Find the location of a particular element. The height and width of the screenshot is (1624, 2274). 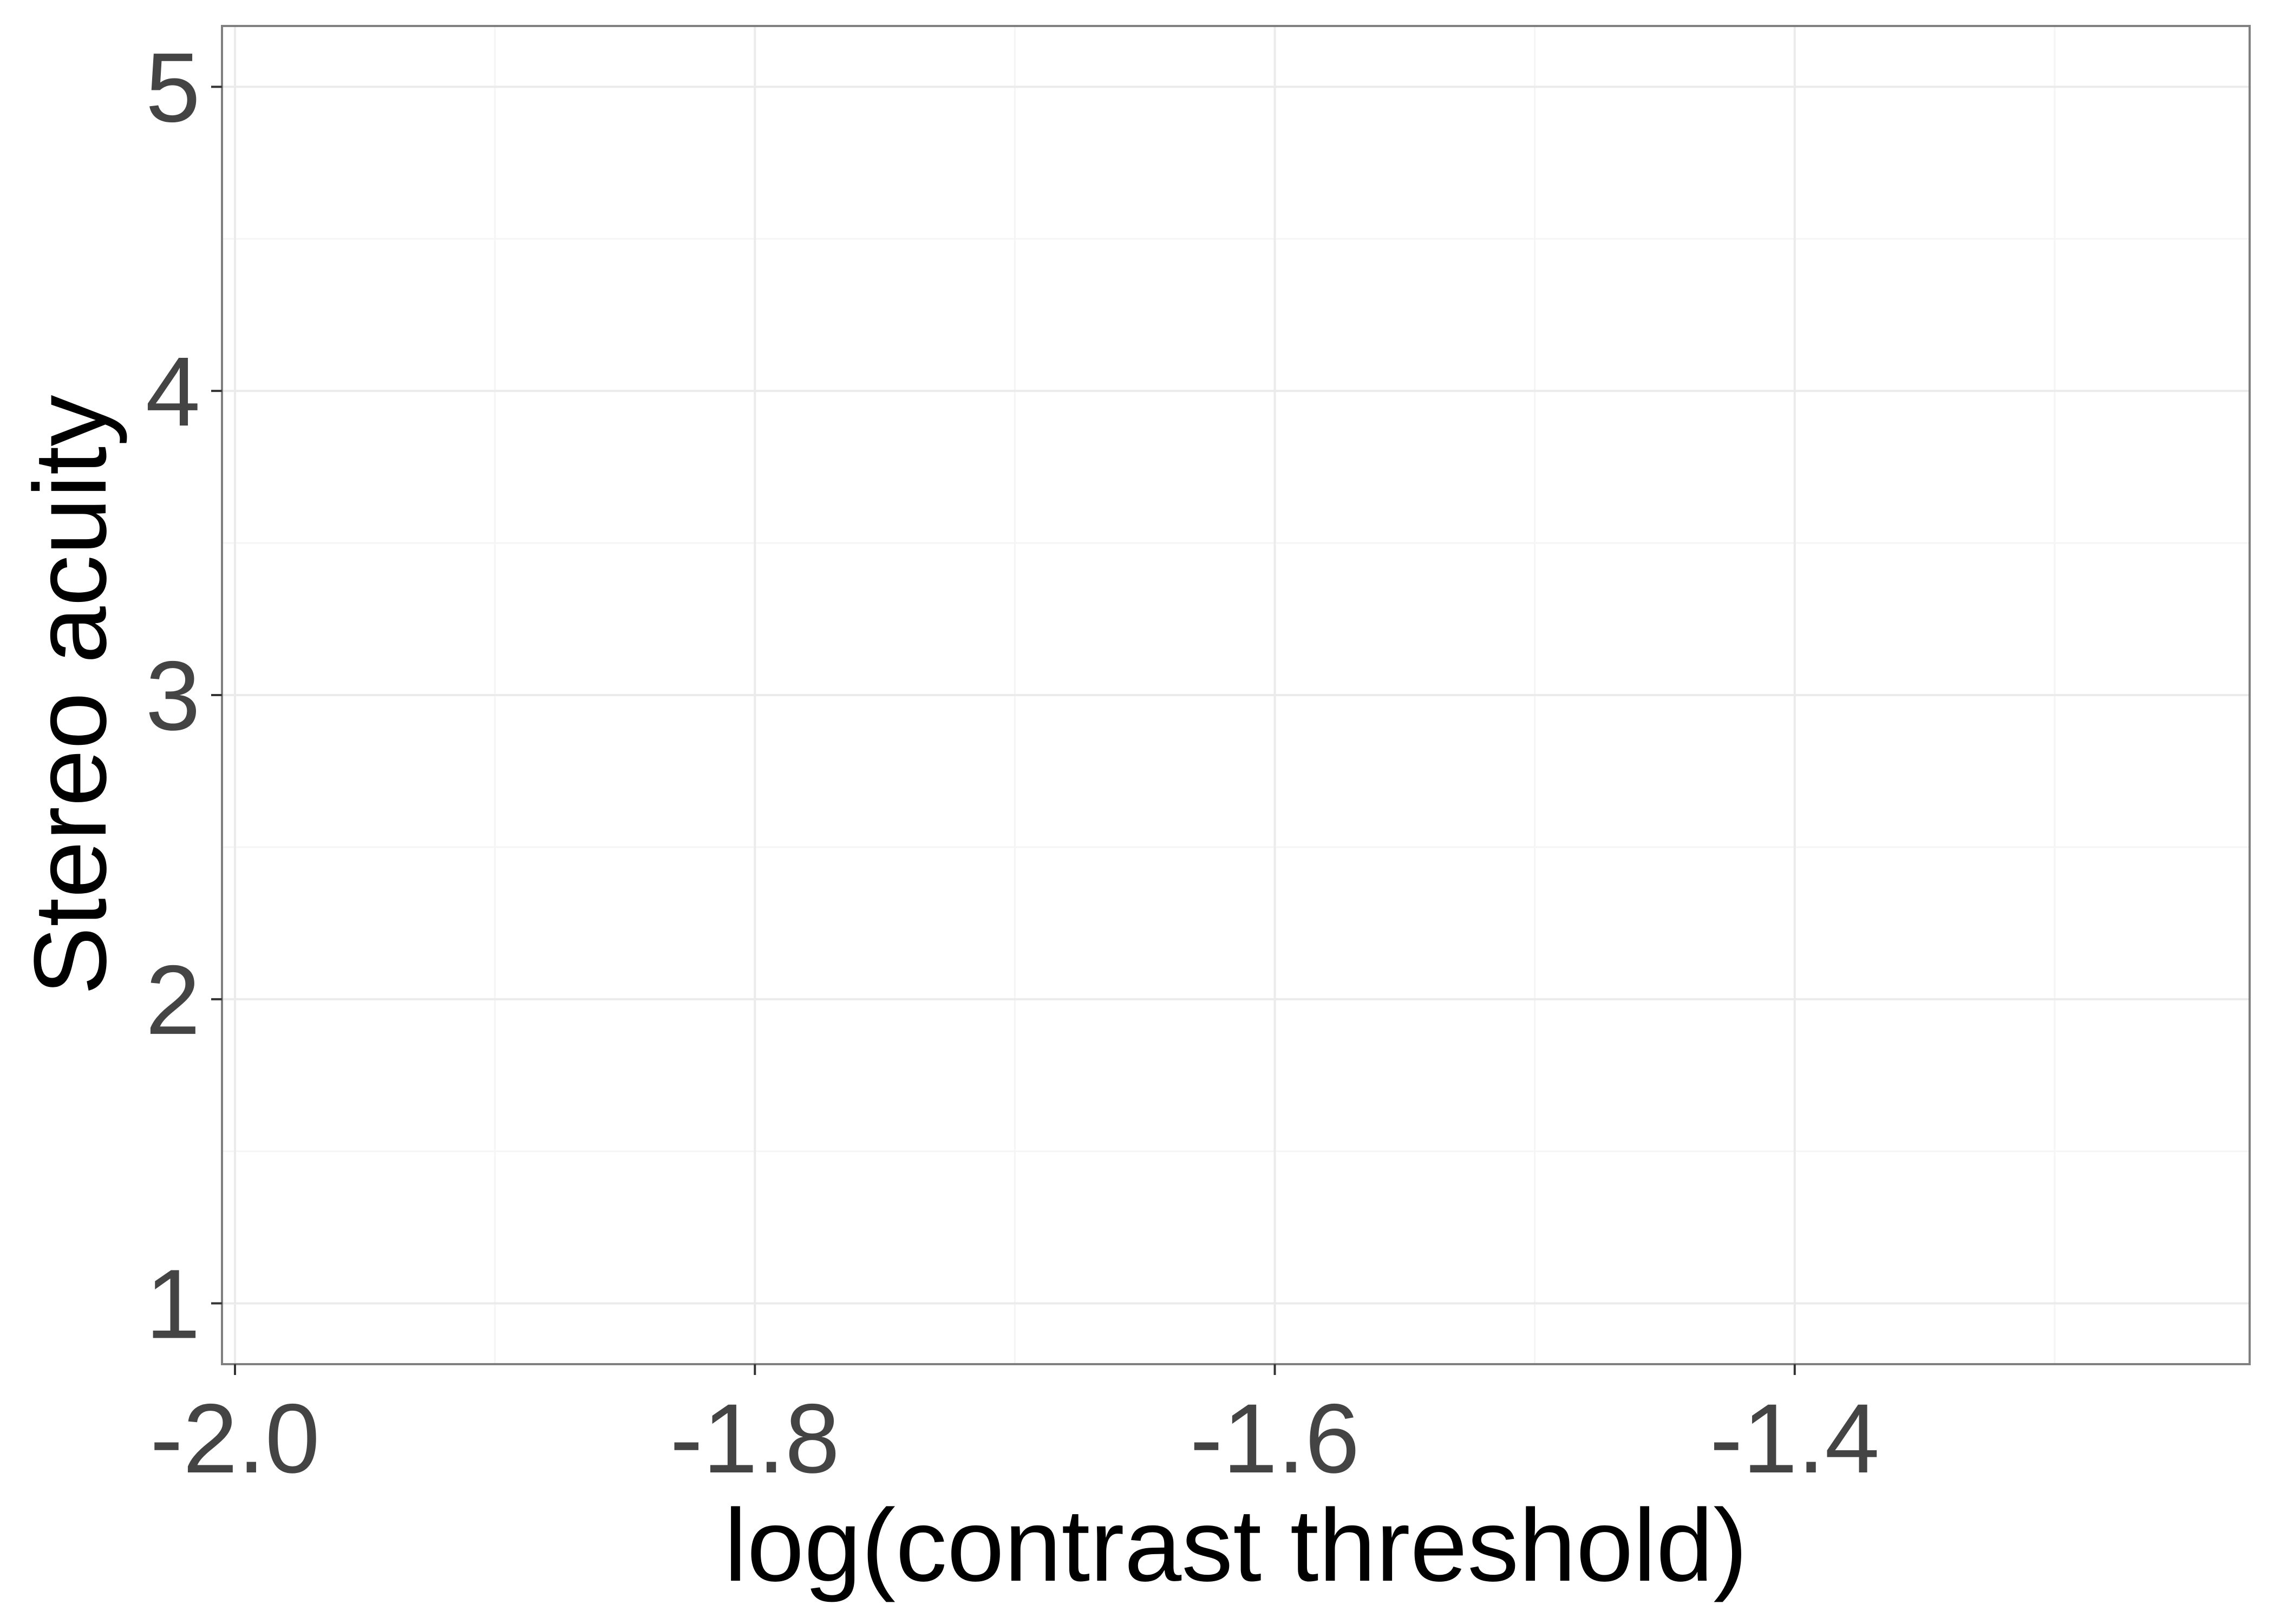

y-axis: 1 2 3 4 5 is located at coordinates (184, 695).